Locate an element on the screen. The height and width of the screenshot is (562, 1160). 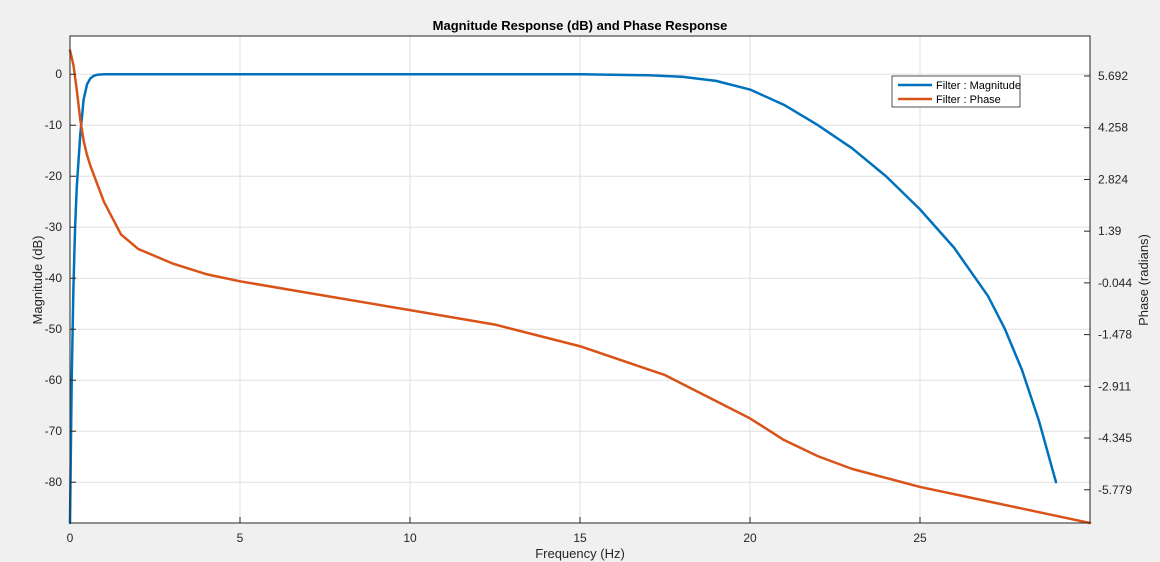
y-left-tick-label: -10 is located at coordinates (54, 125).